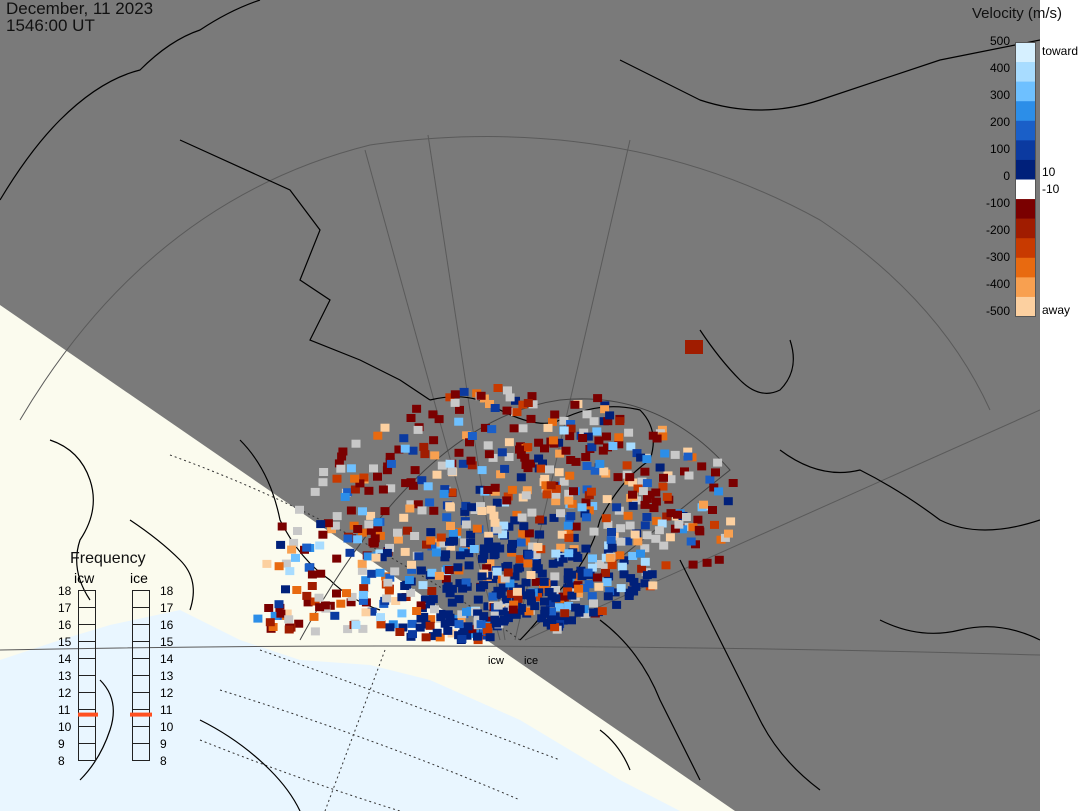 This screenshot has height=811, width=1083. Describe the element at coordinates (65, 625) in the screenshot. I see `frequency-tick-label: 16` at that location.